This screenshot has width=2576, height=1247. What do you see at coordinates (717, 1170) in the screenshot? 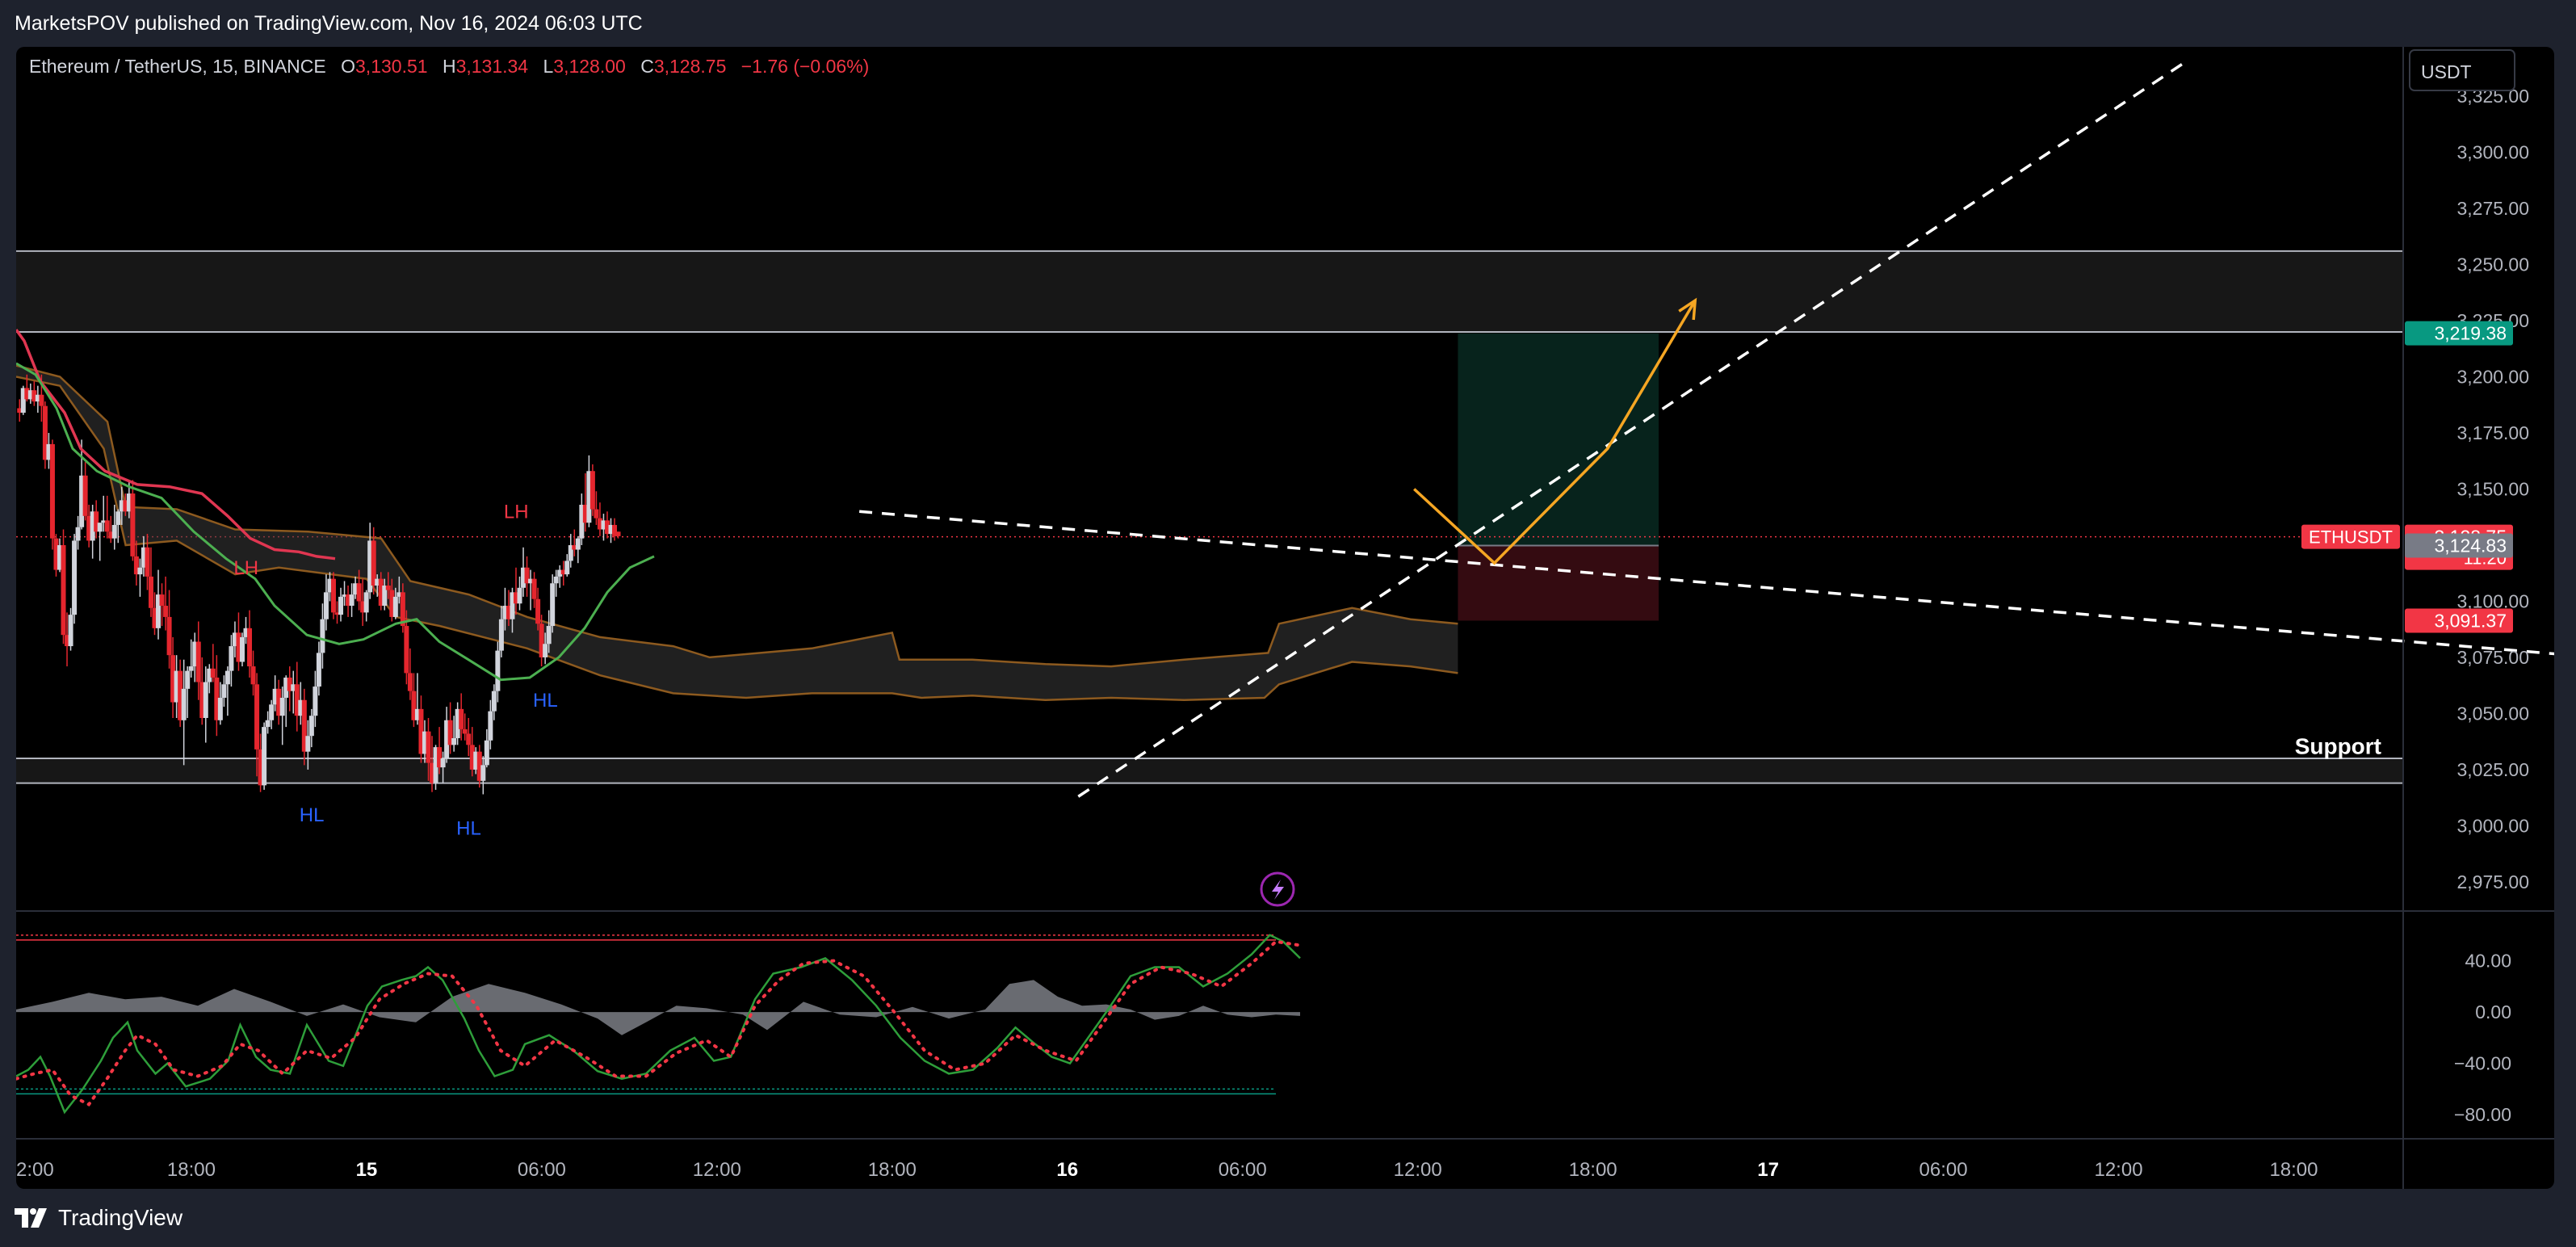
I see `time-tick-label: 12:00` at bounding box center [717, 1170].